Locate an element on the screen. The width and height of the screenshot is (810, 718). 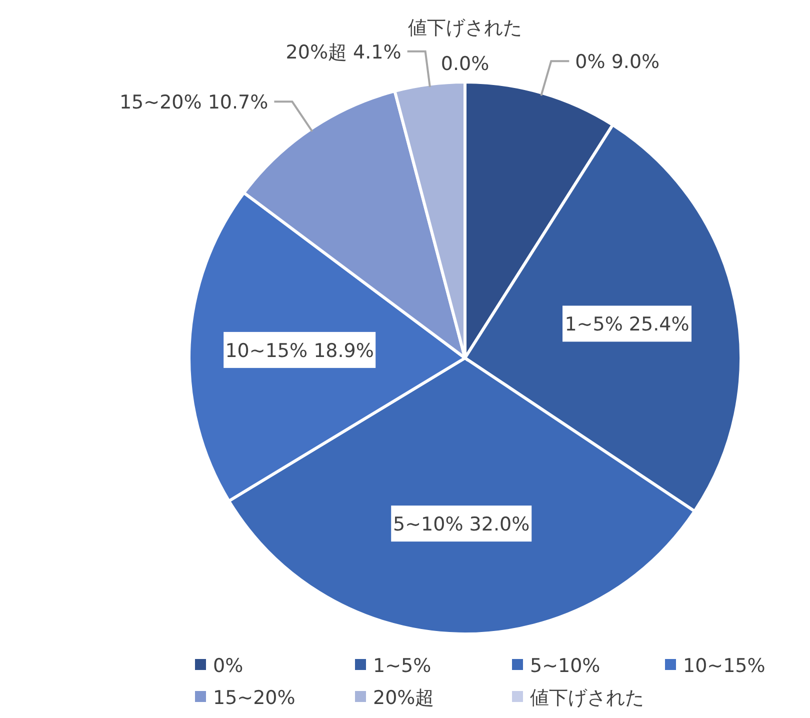
category-label: 0% 9.0% is located at coordinates (617, 62).